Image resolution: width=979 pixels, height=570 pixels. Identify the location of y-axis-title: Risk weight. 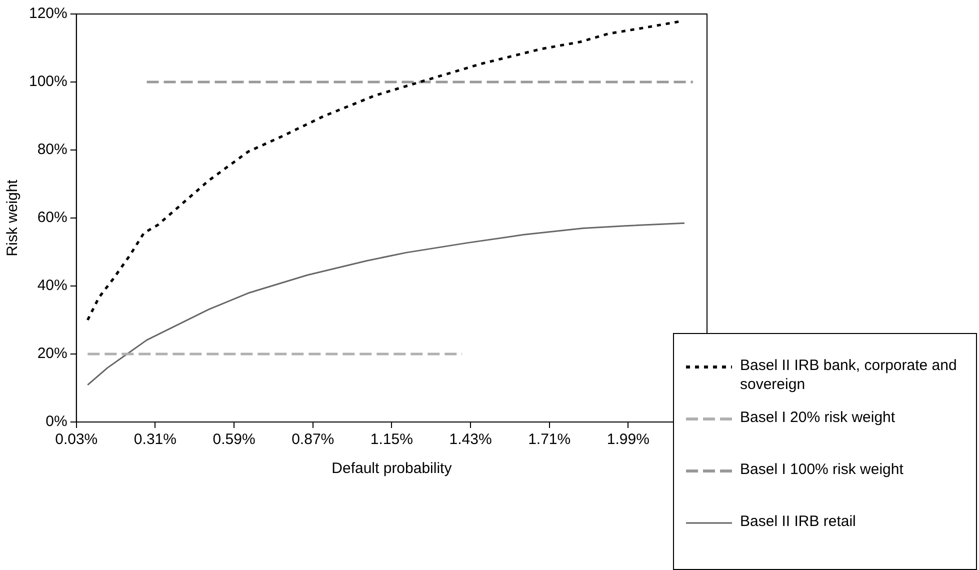
(13, 217).